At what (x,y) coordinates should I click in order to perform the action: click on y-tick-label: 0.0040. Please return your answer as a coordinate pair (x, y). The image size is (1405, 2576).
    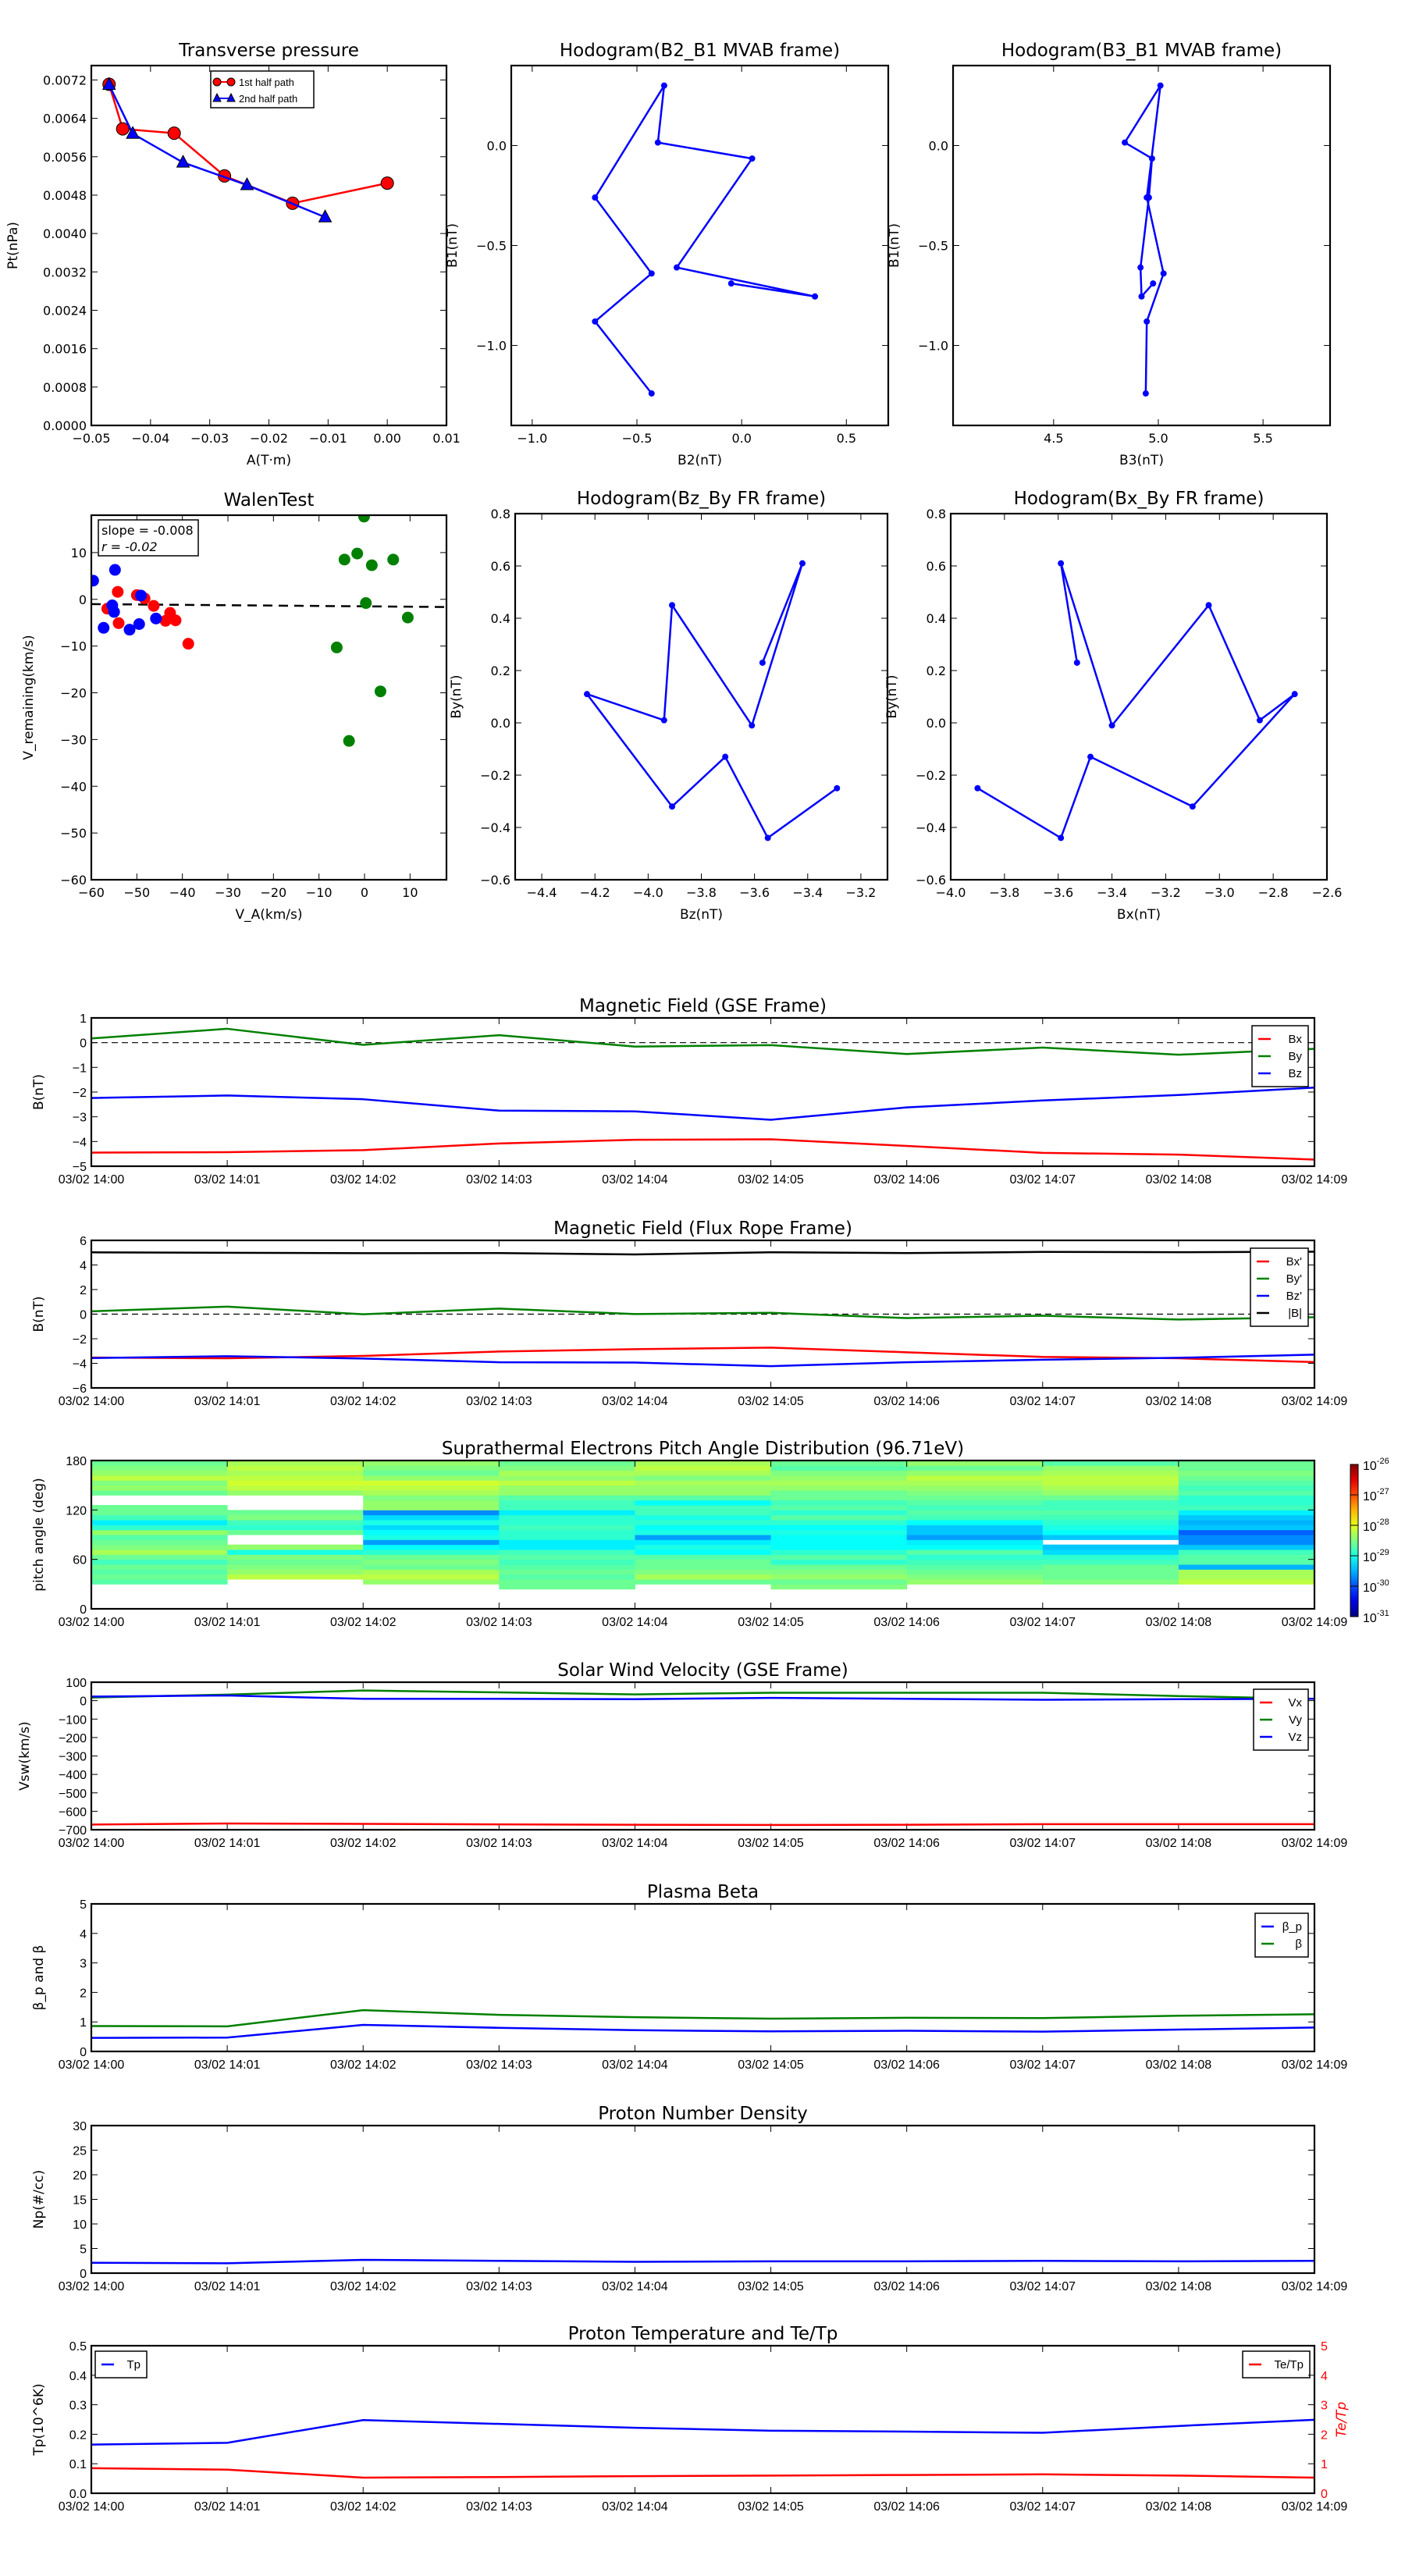
    Looking at the image, I should click on (65, 233).